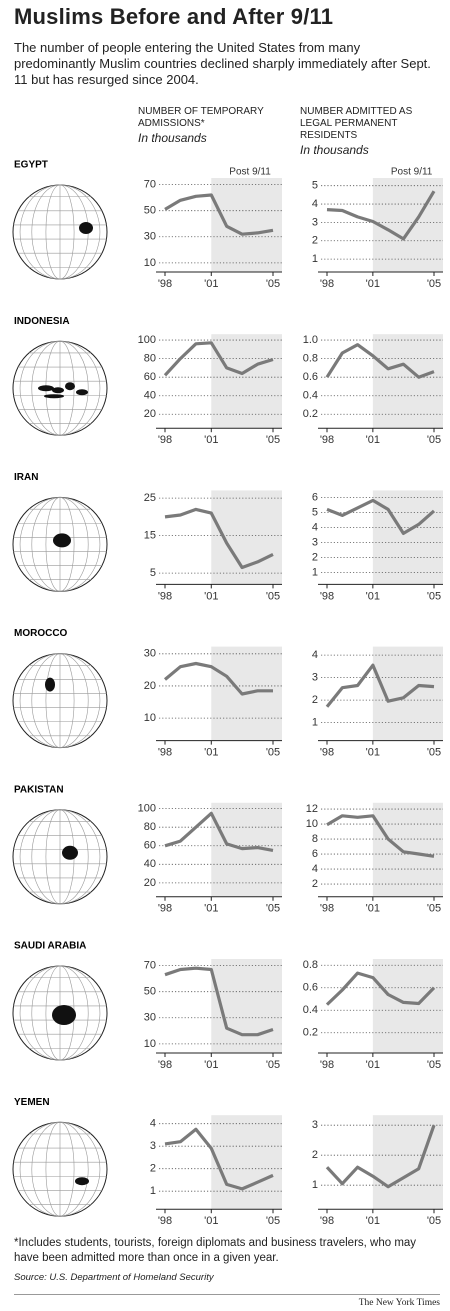 The width and height of the screenshot is (450, 1311). I want to click on country-label: IRAN, so click(26, 477).